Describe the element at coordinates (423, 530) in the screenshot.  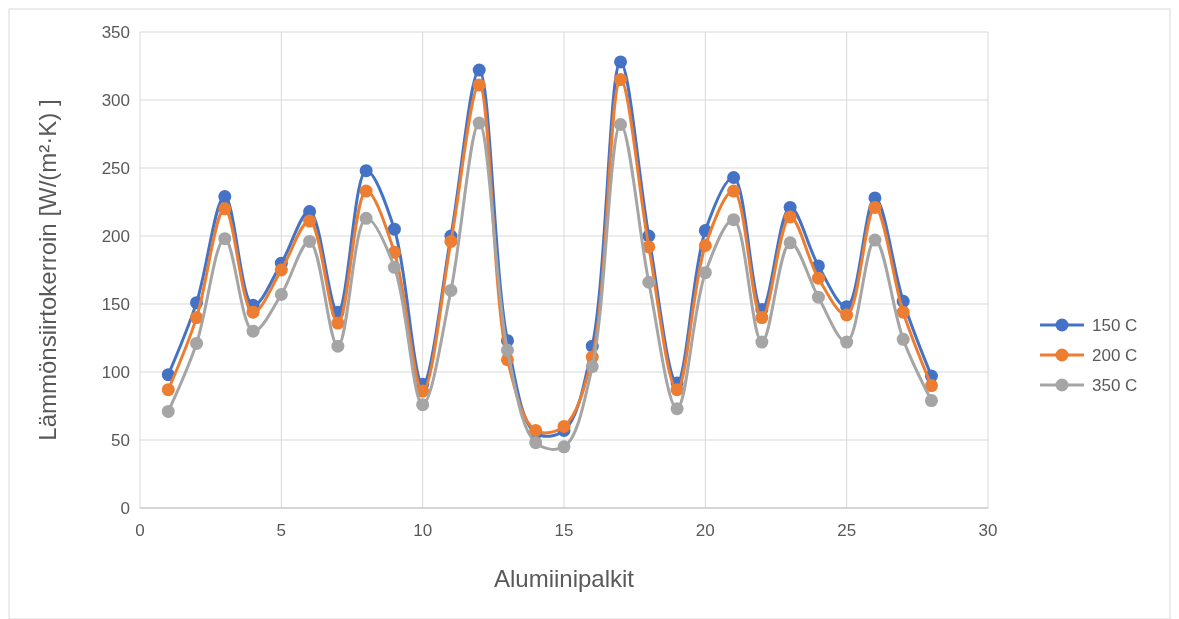
I see `x-tick-label: 10` at that location.